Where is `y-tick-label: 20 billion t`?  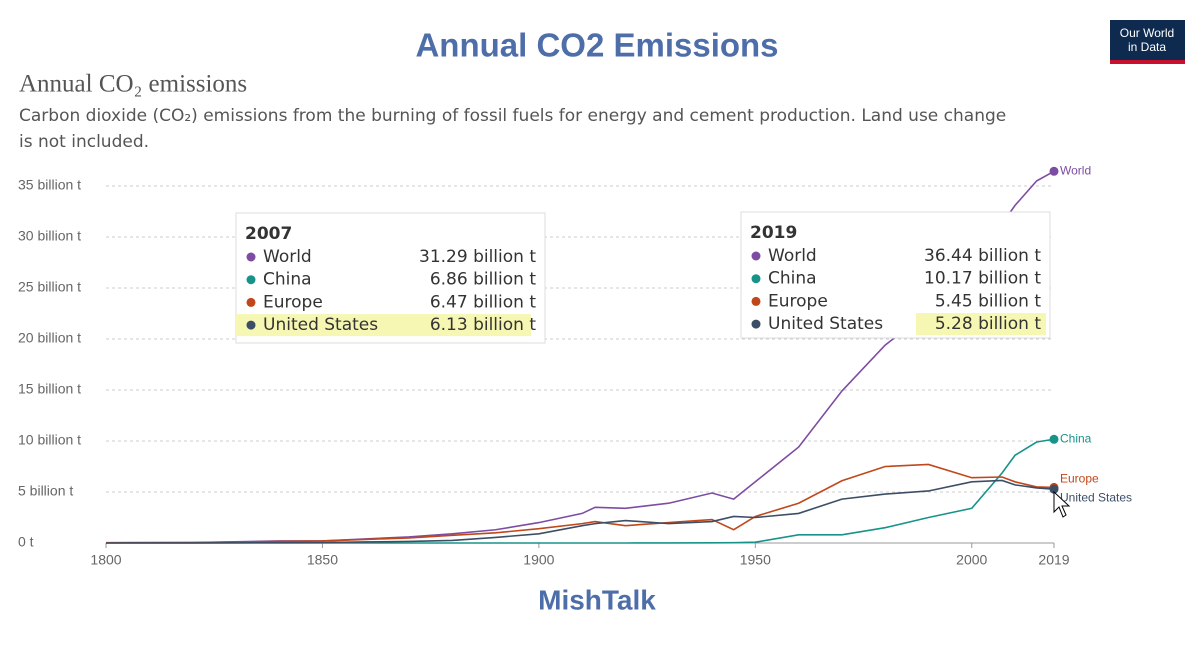 y-tick-label: 20 billion t is located at coordinates (49, 338).